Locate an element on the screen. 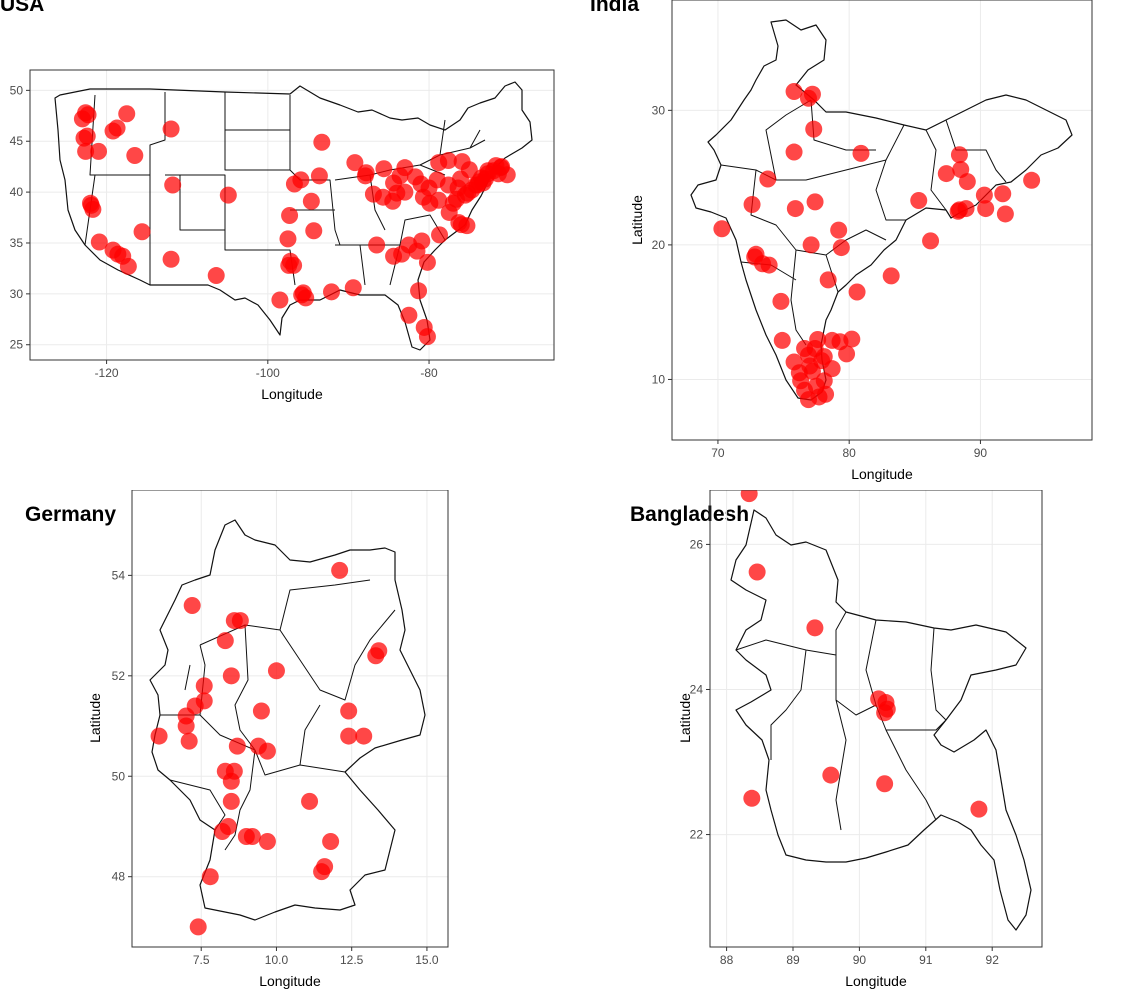  bangladesh-x-tick-label: 90 is located at coordinates (860, 960).